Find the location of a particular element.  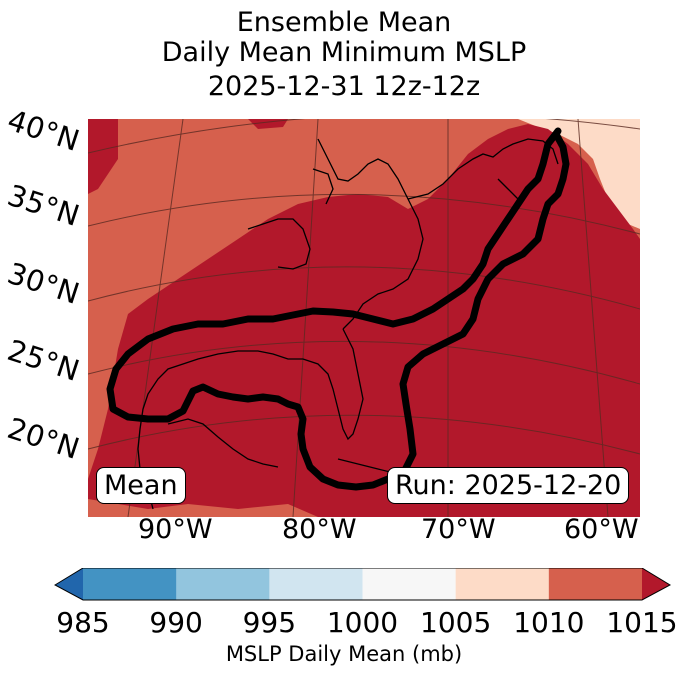

colorbar is located at coordinates (362, 584).